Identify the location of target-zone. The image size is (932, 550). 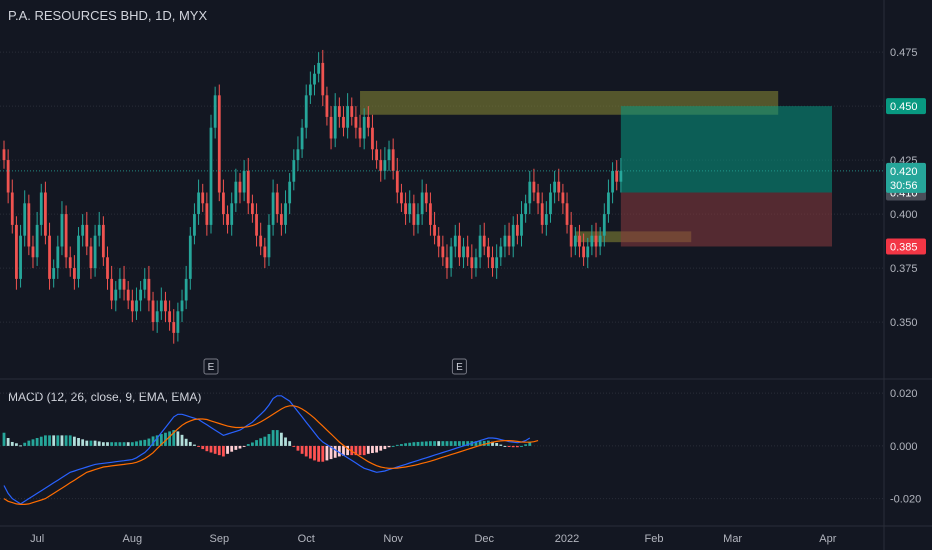
(726, 149).